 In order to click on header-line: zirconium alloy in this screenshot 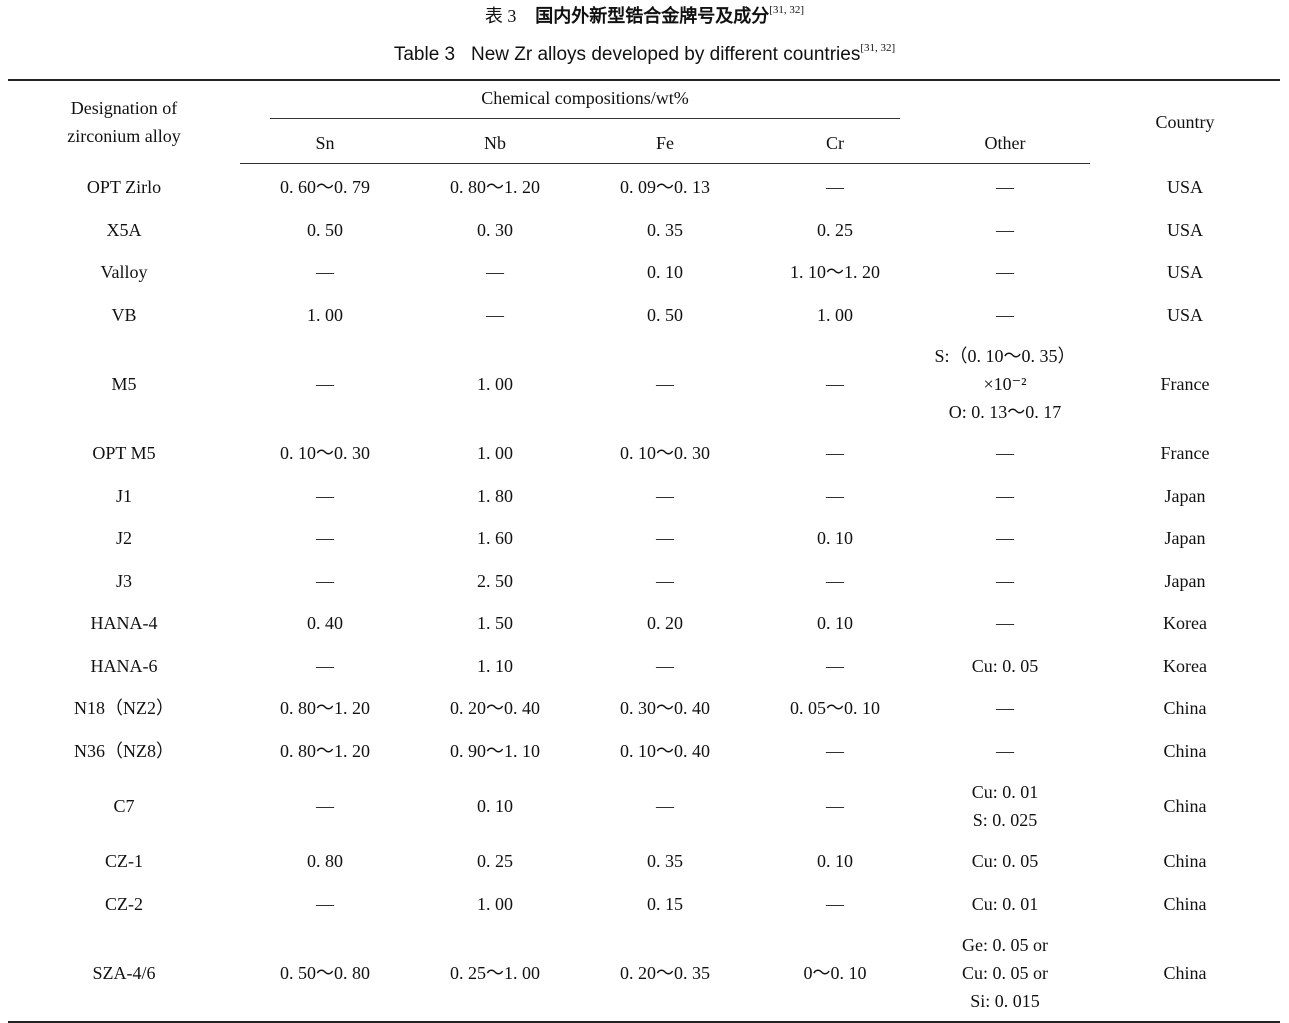, I will do `click(124, 136)`.